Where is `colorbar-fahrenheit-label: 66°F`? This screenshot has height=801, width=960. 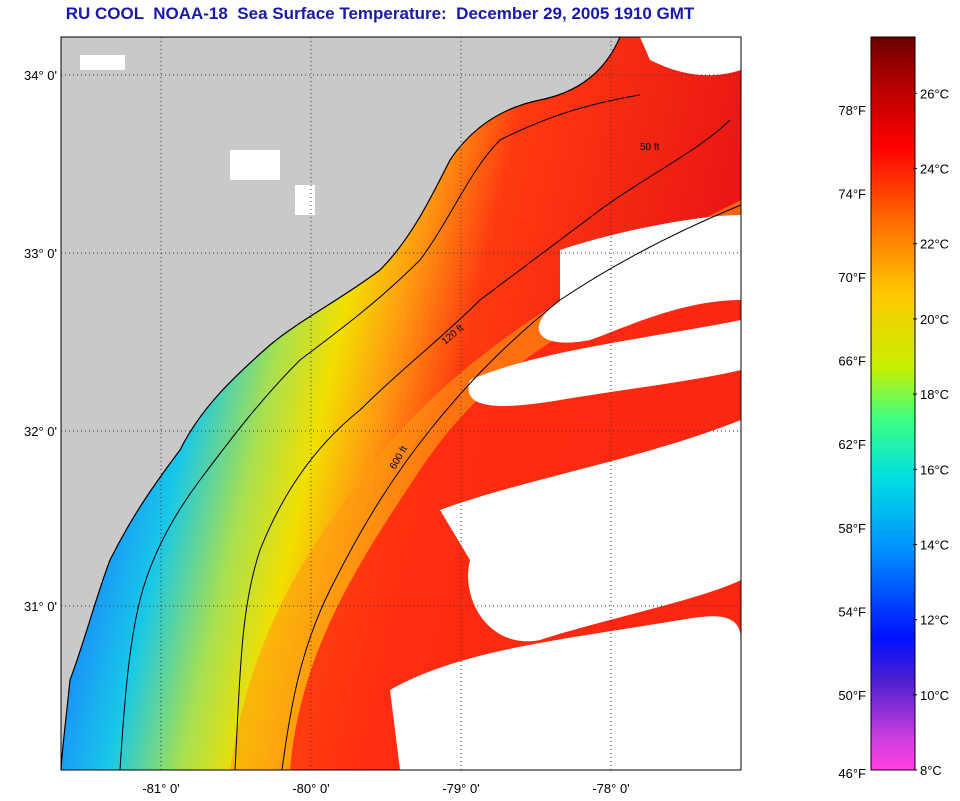 colorbar-fahrenheit-label: 66°F is located at coordinates (852, 361).